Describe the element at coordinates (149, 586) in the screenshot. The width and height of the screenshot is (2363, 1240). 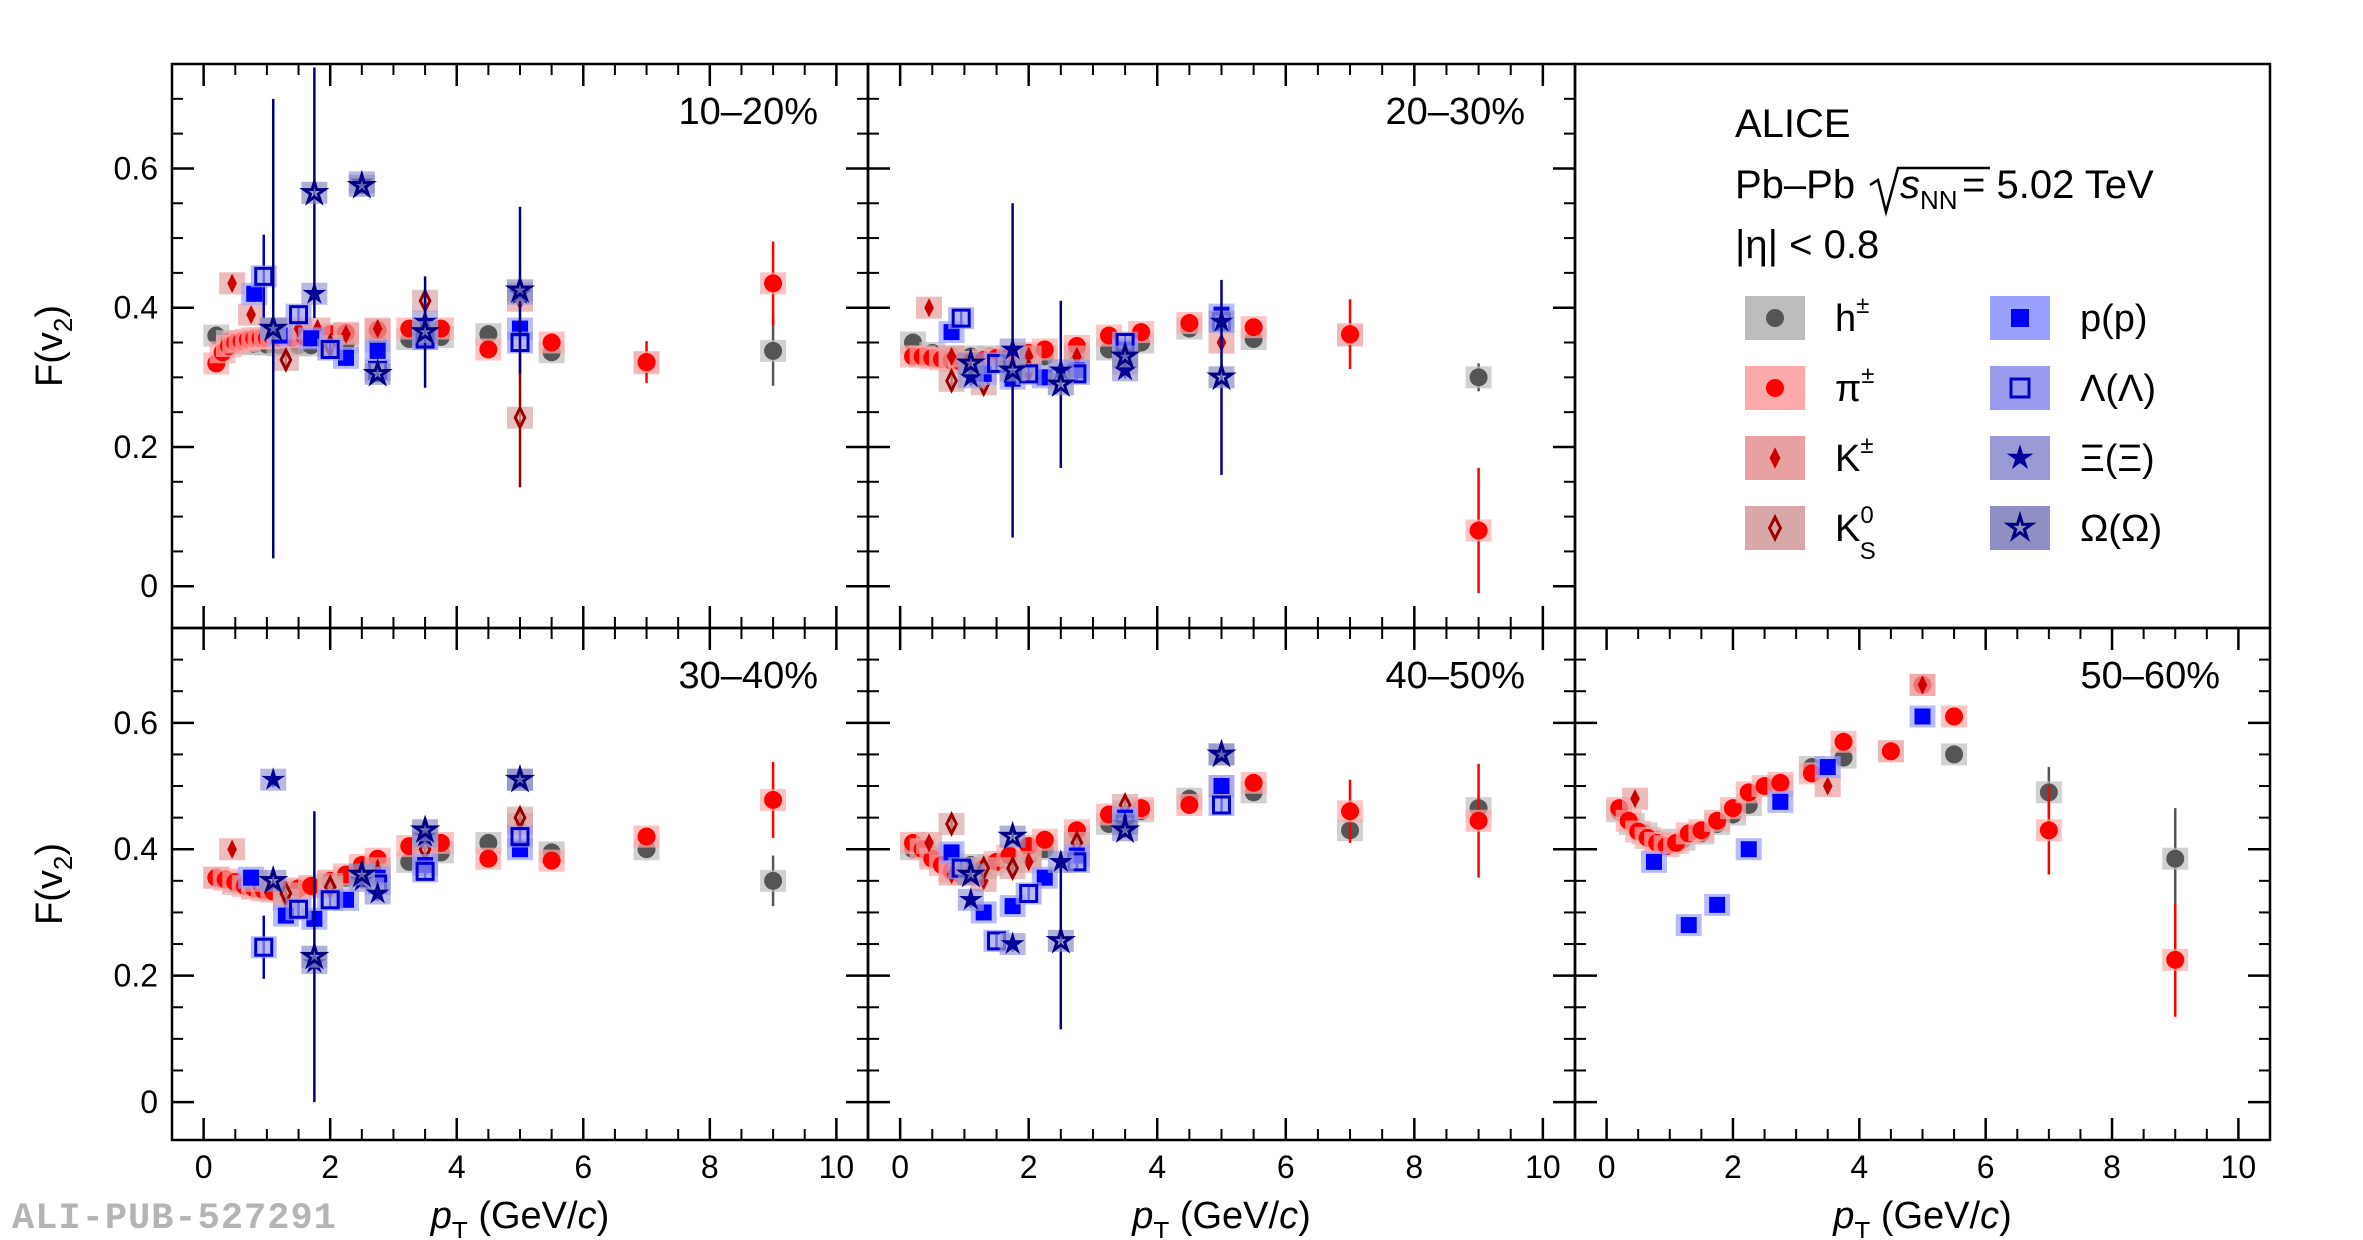
I see `y-tick-label: 0` at that location.